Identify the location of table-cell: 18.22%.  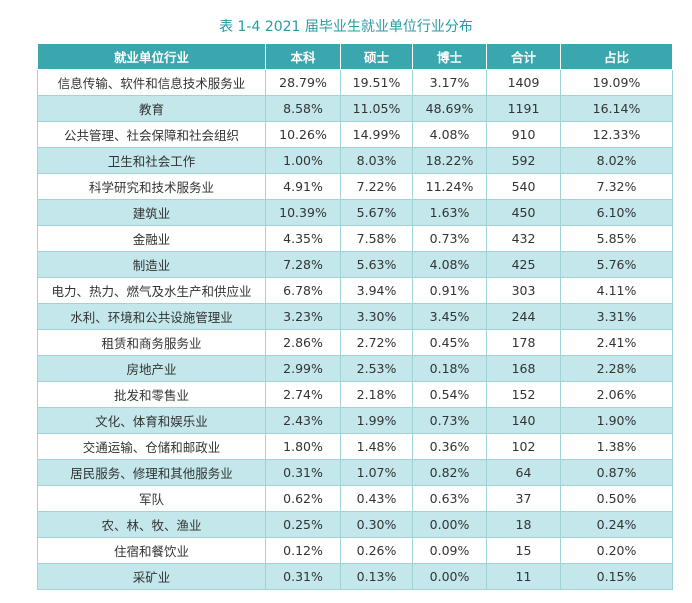
(449, 160).